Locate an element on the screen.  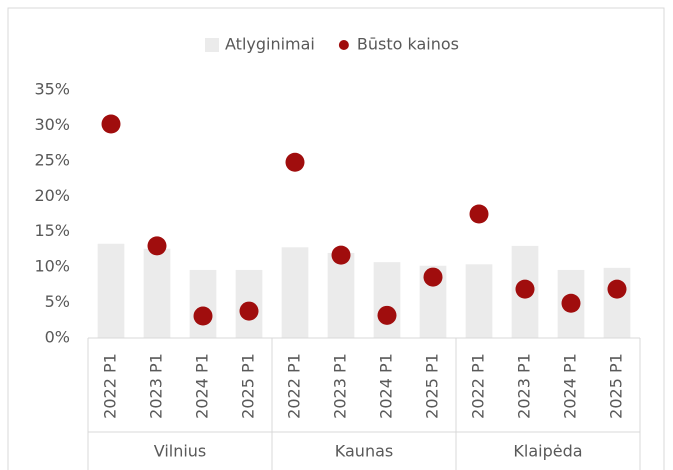
legend-label: Būsto kainos is located at coordinates (408, 44).